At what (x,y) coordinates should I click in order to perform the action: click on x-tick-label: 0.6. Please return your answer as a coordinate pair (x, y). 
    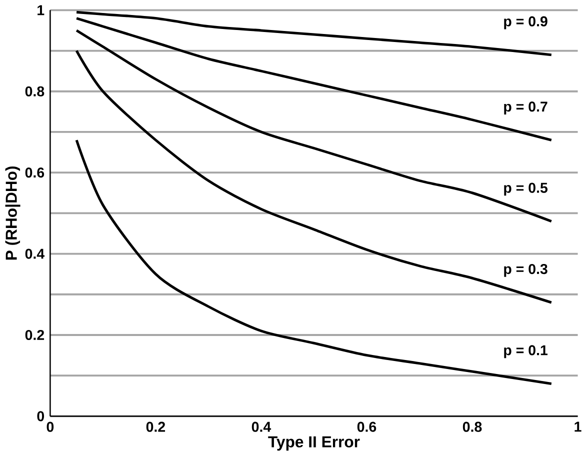
    Looking at the image, I should click on (366, 427).